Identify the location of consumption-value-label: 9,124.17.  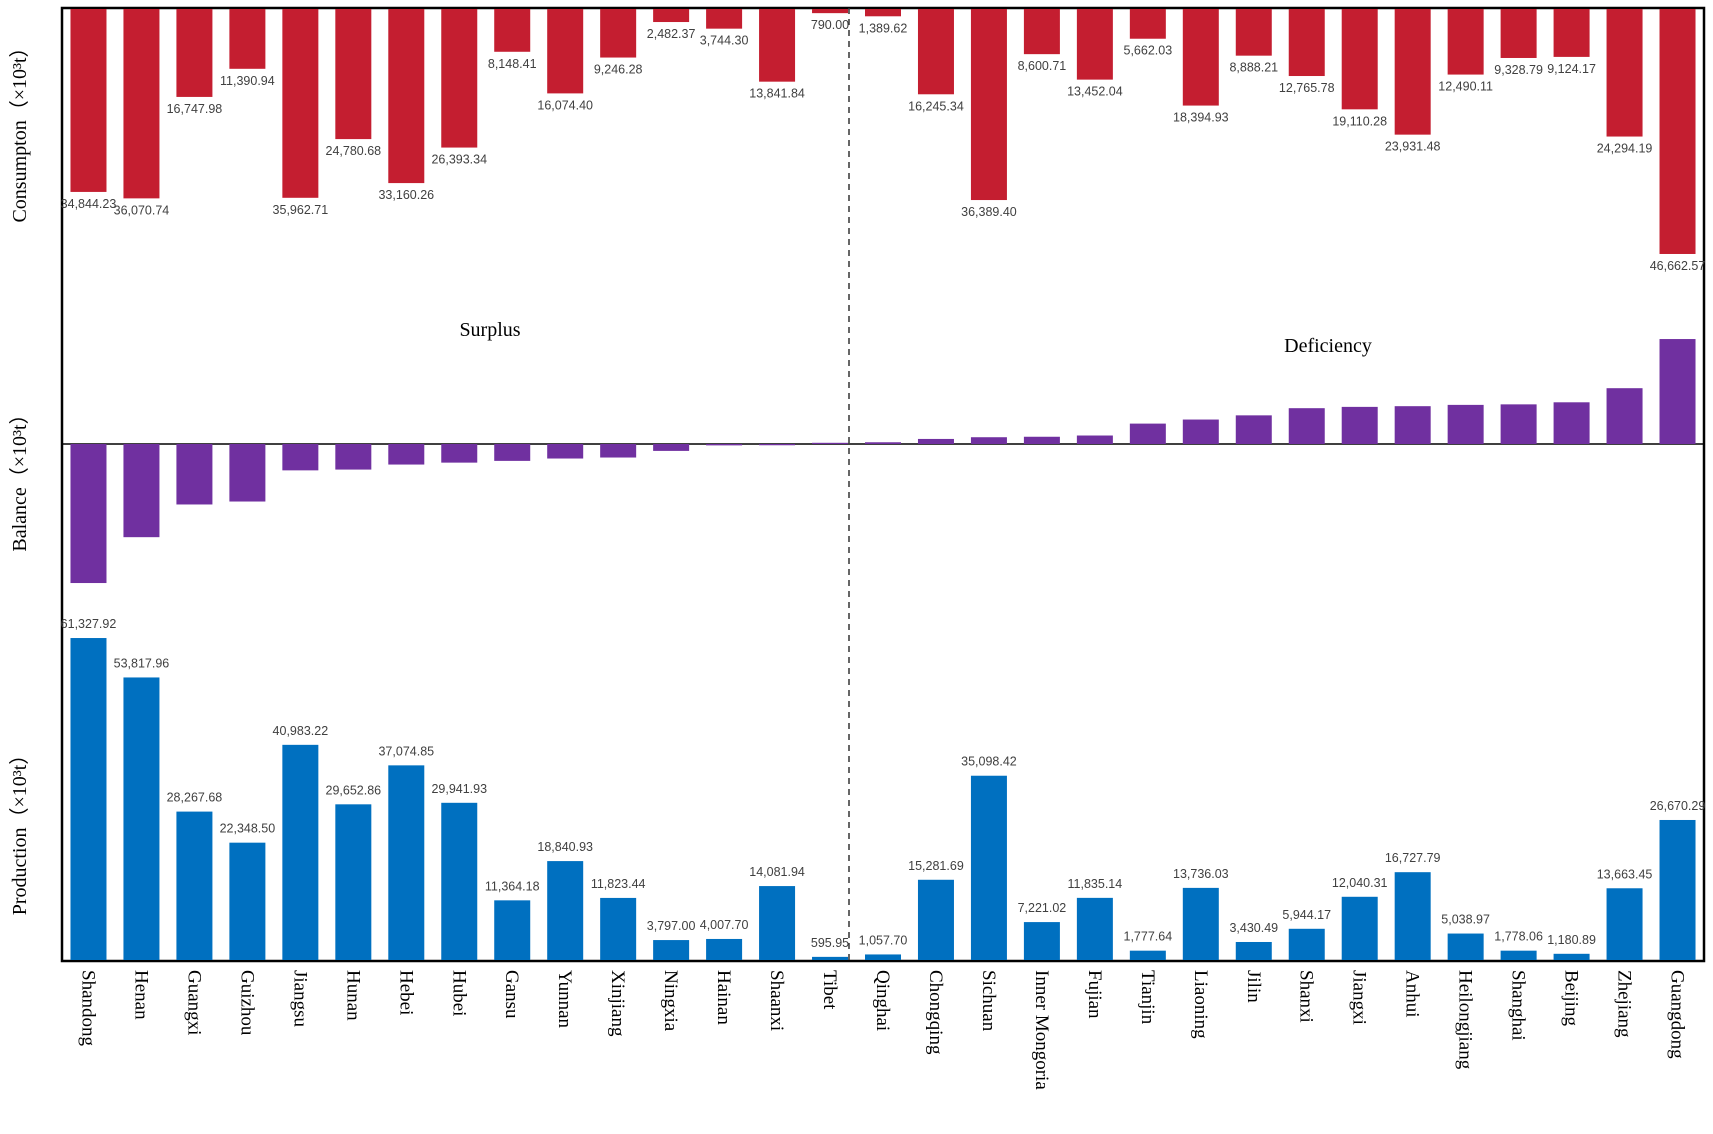
(1571, 69).